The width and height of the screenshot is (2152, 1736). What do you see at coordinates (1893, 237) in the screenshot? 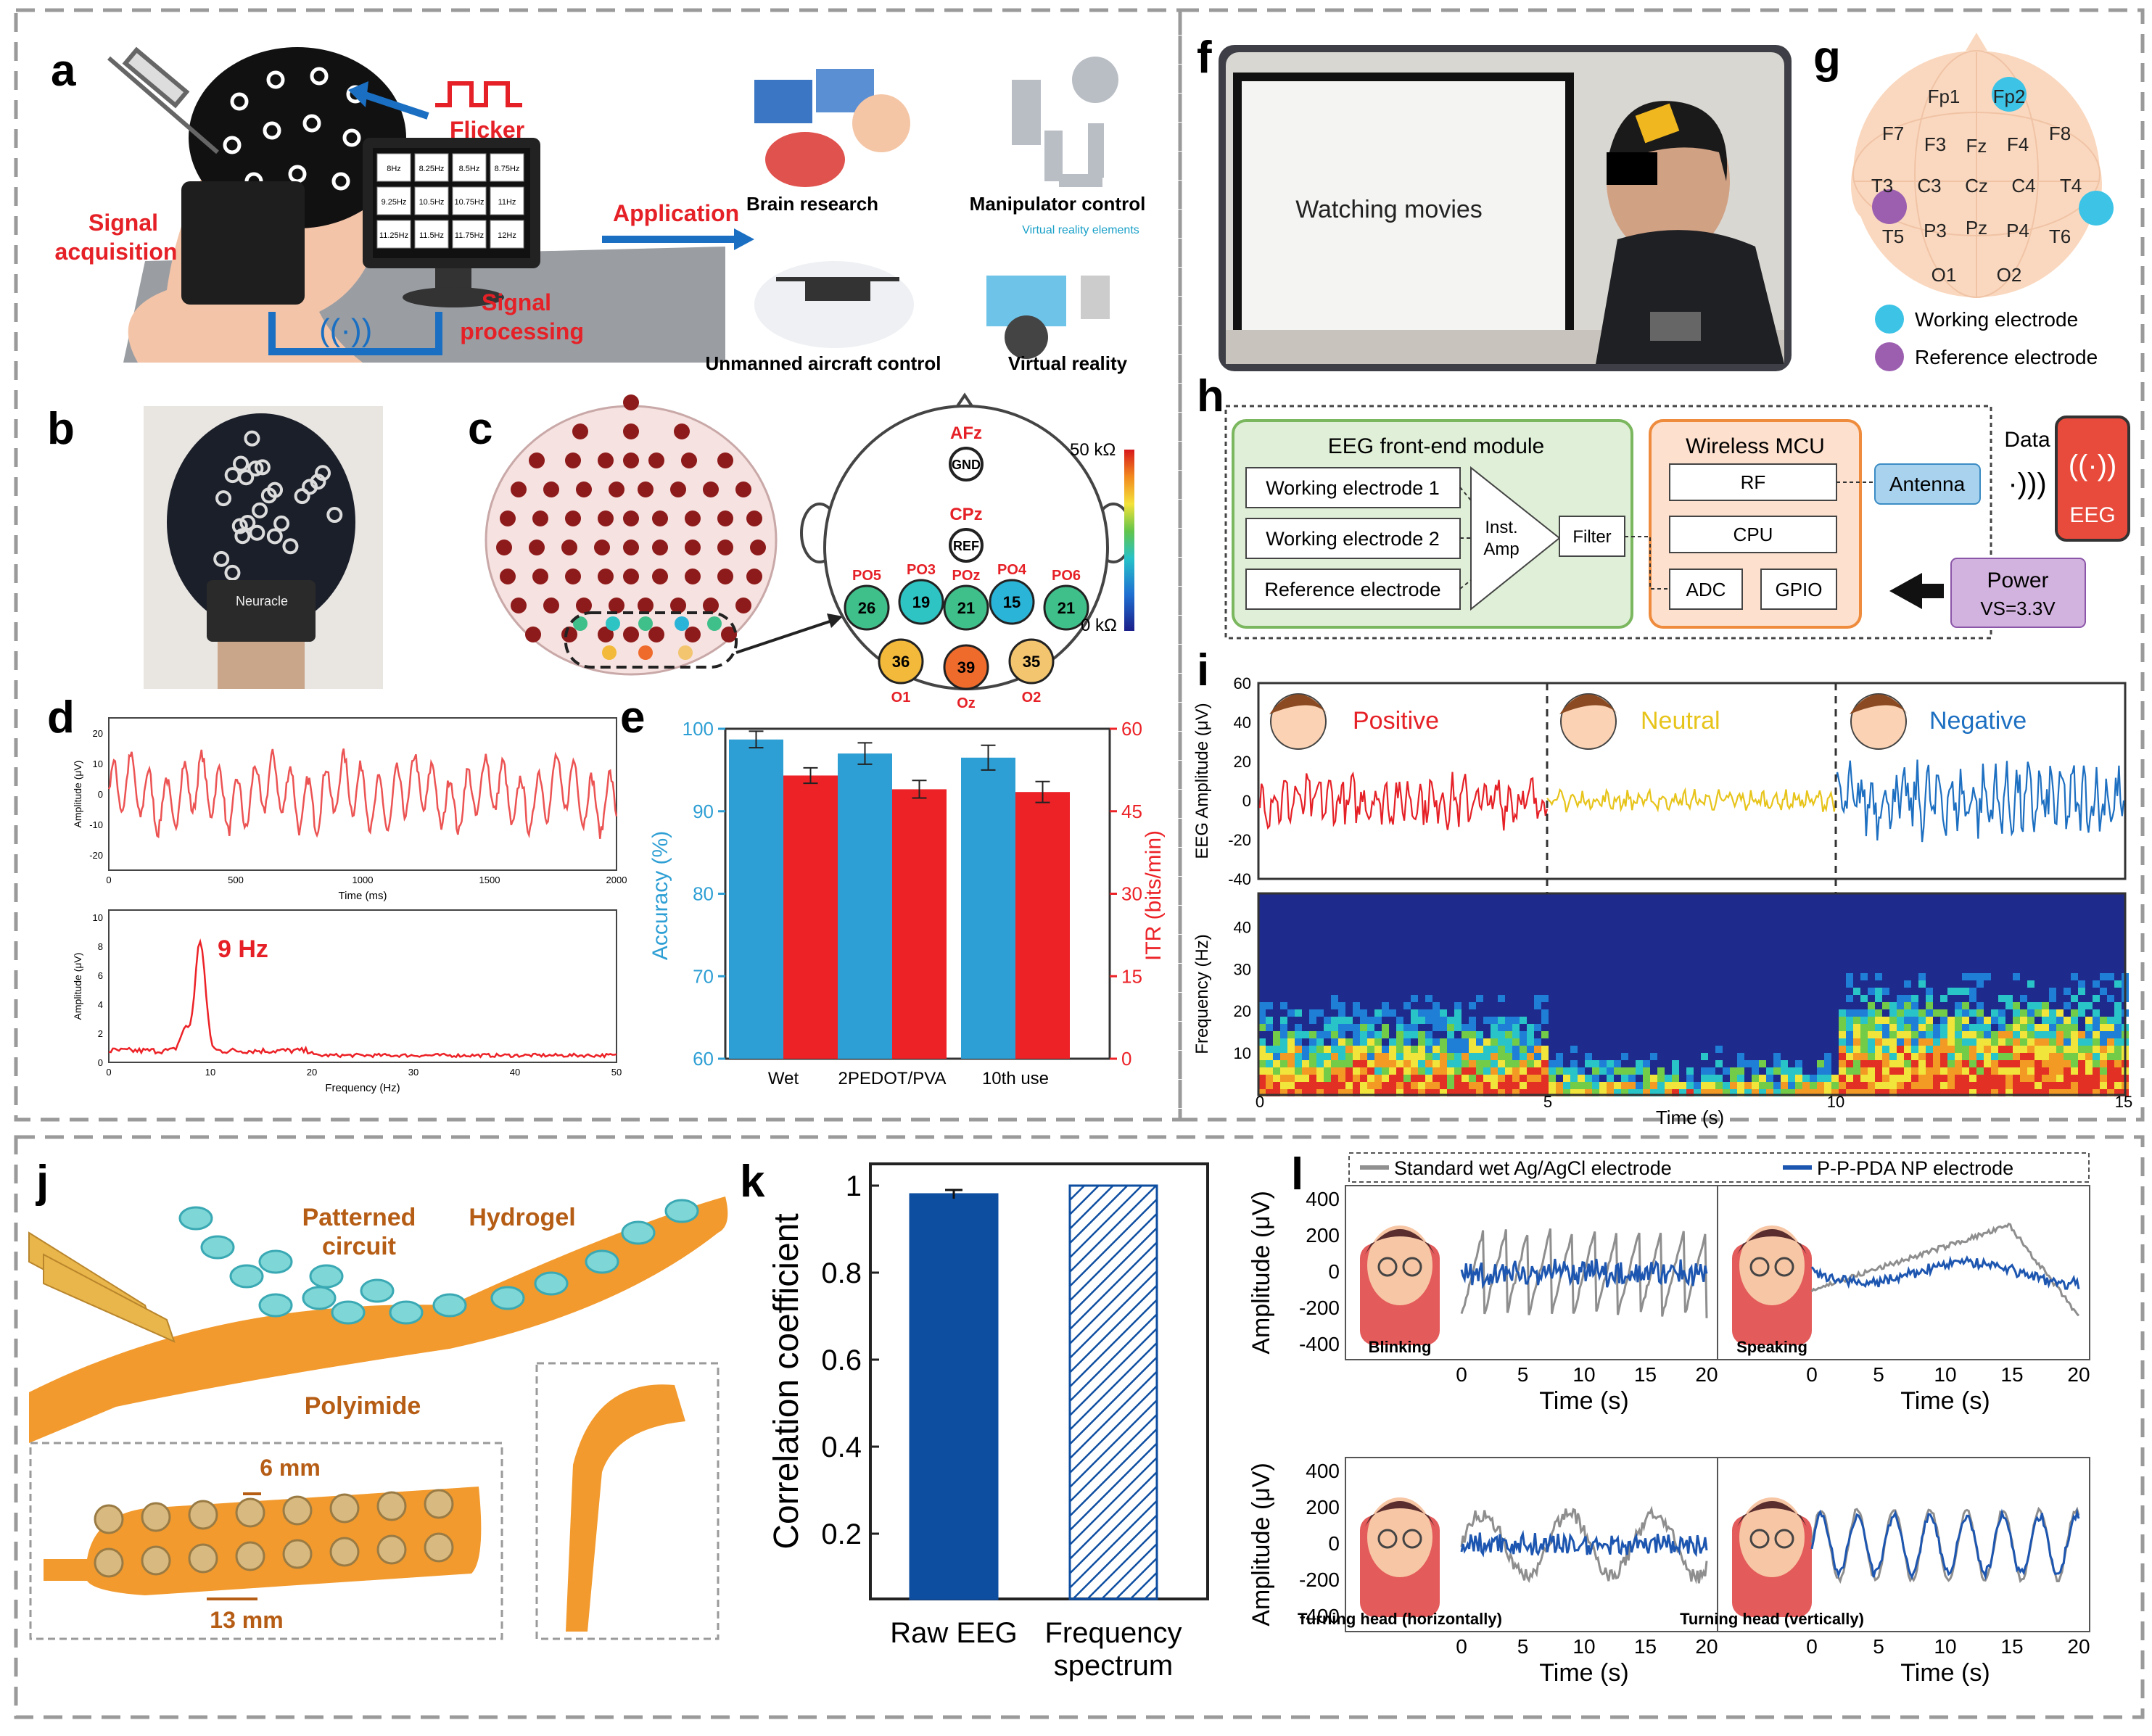
I see `electrode-label: T5` at bounding box center [1893, 237].